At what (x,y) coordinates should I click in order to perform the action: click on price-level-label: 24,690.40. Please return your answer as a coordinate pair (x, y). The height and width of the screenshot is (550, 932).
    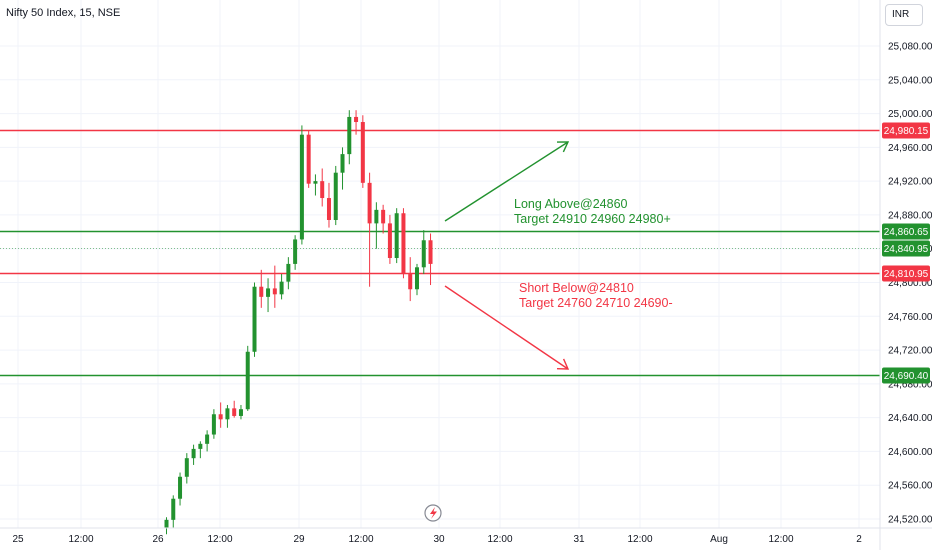
    Looking at the image, I should click on (906, 375).